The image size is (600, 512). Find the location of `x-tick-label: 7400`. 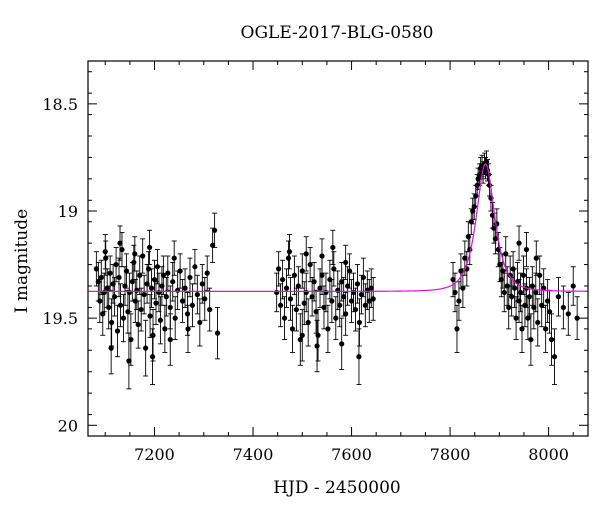

x-tick-label: 7400 is located at coordinates (253, 454).